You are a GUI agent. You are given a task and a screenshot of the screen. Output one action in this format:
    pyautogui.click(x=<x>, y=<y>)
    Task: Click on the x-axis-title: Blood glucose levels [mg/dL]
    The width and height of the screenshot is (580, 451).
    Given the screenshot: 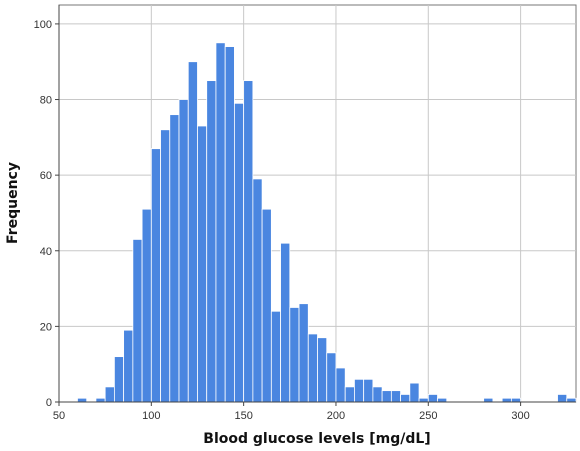 What is the action you would take?
    pyautogui.click(x=316, y=439)
    